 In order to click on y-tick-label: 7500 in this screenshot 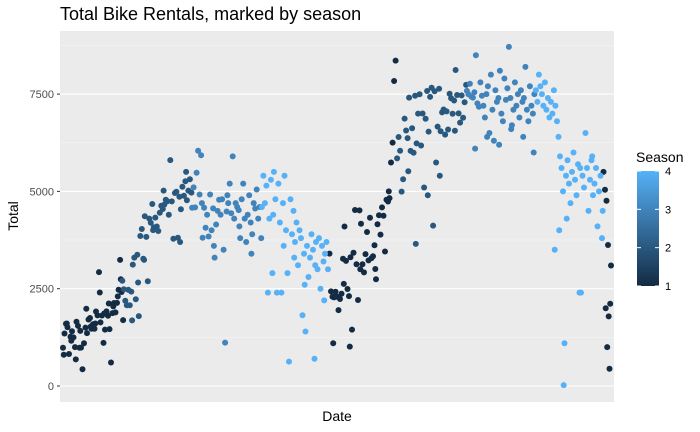, I will do `click(42, 95)`.